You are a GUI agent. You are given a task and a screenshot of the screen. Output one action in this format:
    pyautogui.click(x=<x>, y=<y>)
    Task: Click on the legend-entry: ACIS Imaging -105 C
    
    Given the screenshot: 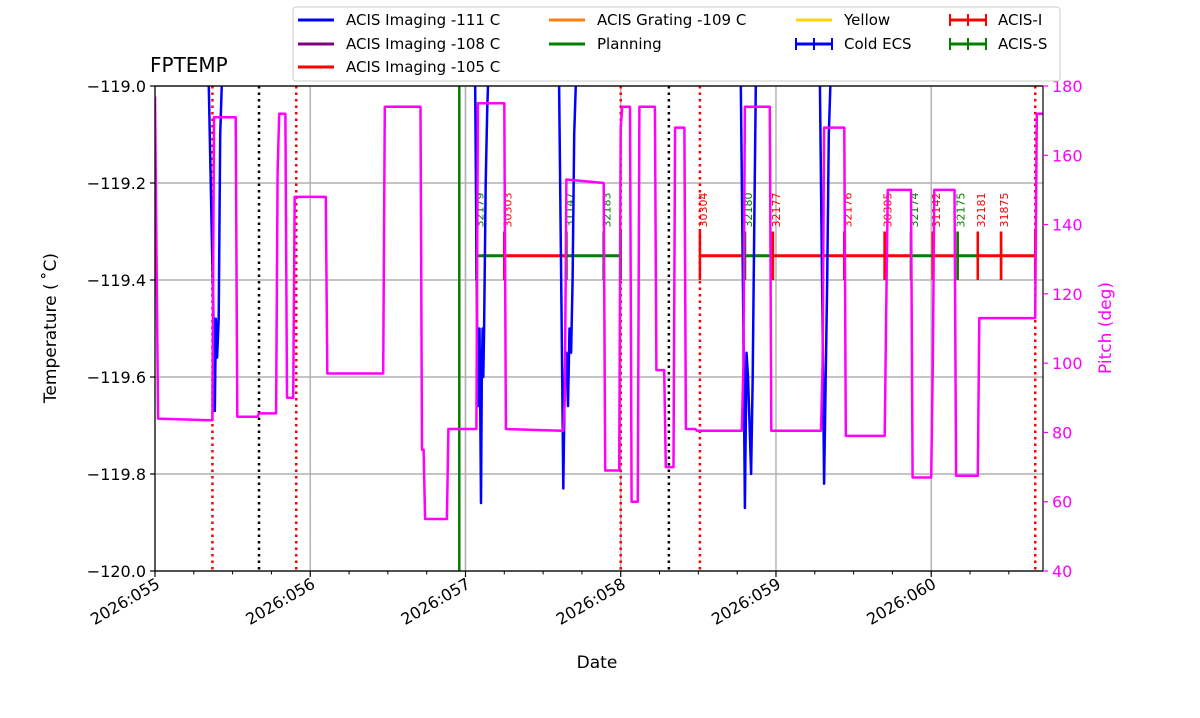 What is the action you would take?
    pyautogui.click(x=399, y=67)
    